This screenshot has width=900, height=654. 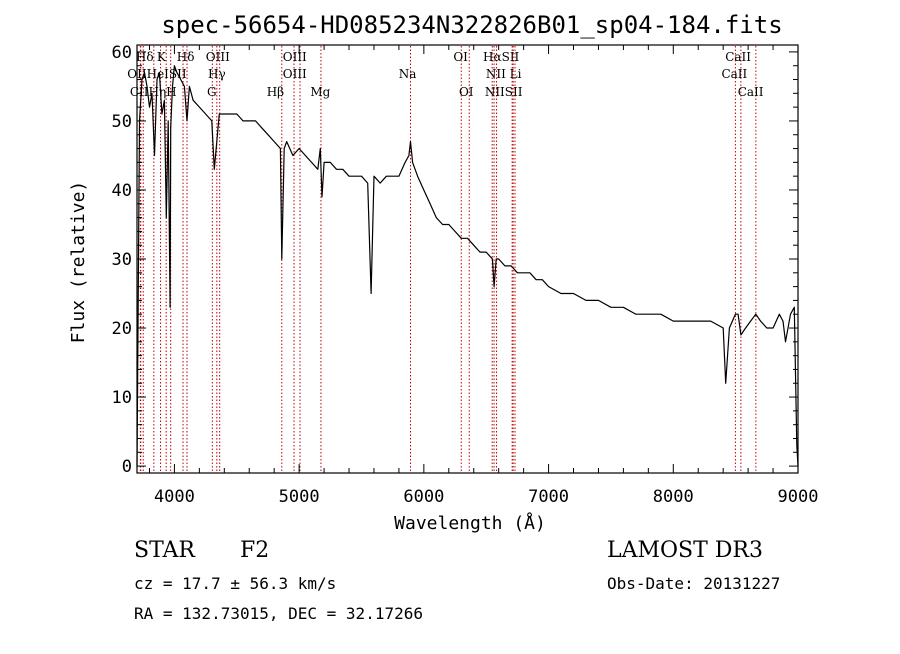 I want to click on y-tick-label: 40, so click(x=122, y=191).